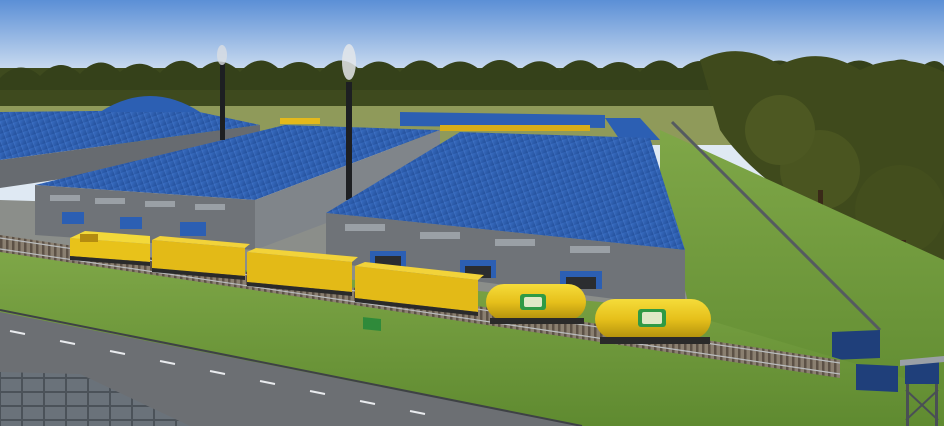 Image resolution: width=944 pixels, height=426 pixels. Describe the element at coordinates (217, 372) in the screenshot. I see `road-lane-markings` at that location.